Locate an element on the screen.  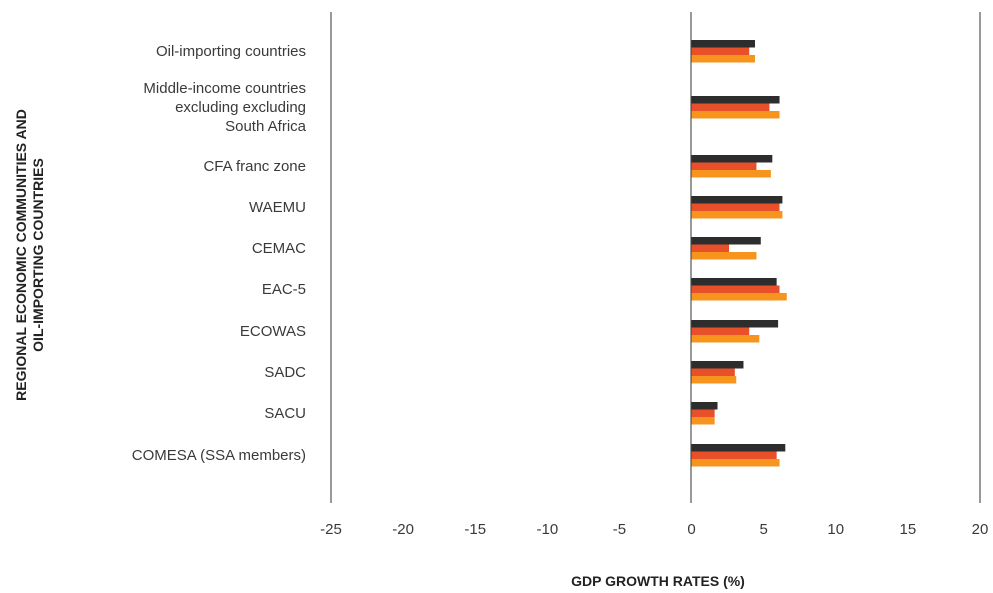
category-label-6-line-0: ECOWAS is located at coordinates (273, 331).